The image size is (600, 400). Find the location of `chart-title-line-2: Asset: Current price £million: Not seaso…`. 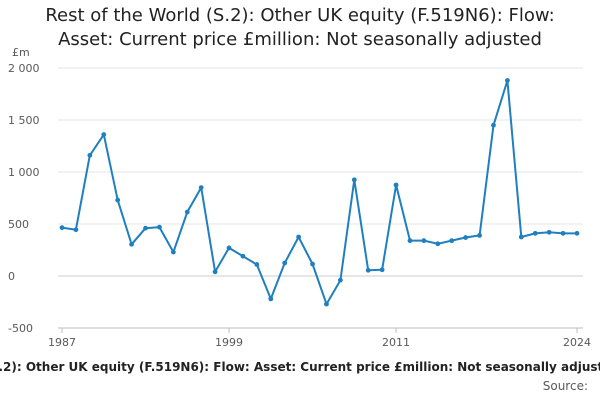

chart-title-line-2: Asset: Current price £million: Not seaso… is located at coordinates (300, 39).